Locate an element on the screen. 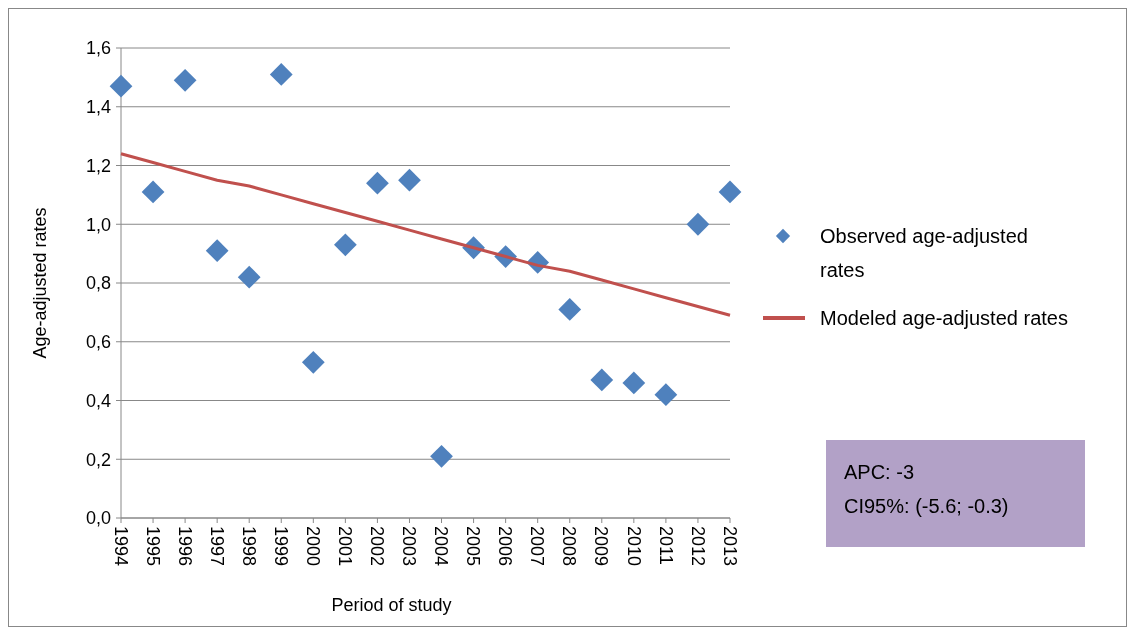 The width and height of the screenshot is (1135, 635). y-tick-label: 0,0 is located at coordinates (98, 518).